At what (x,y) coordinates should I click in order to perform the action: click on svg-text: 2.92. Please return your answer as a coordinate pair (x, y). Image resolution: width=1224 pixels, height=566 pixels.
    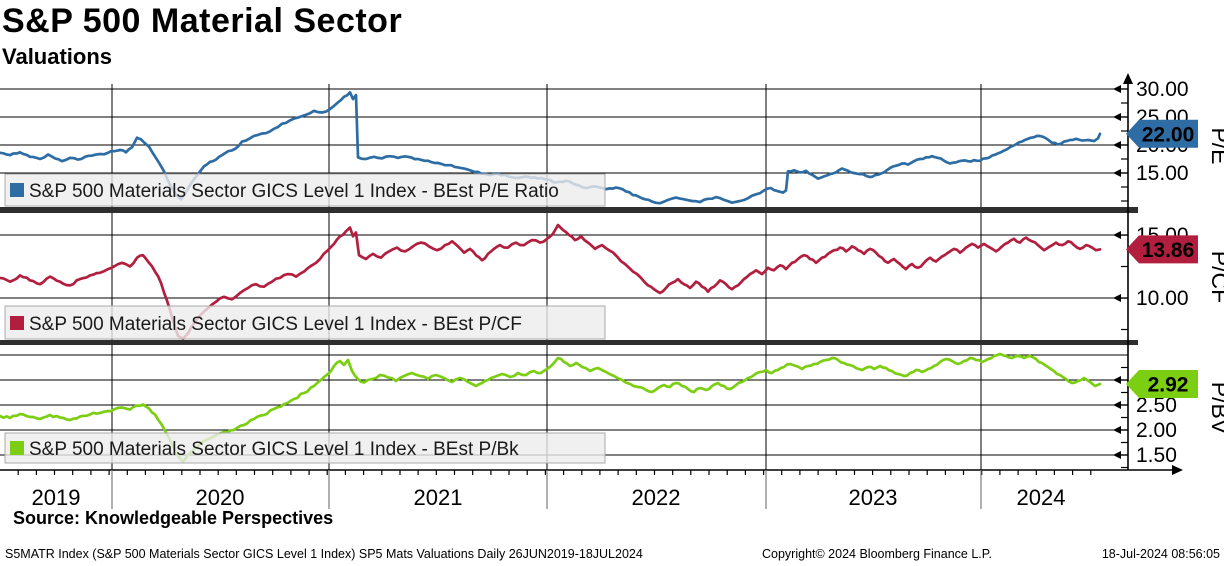
    Looking at the image, I should click on (1168, 385).